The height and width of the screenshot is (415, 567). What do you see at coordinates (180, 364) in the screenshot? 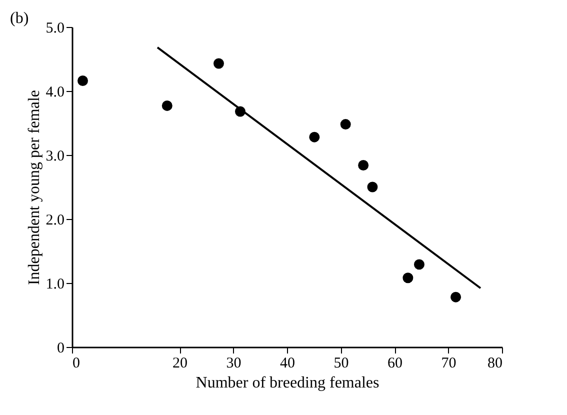
I see `x-tick-label: 20` at bounding box center [180, 364].